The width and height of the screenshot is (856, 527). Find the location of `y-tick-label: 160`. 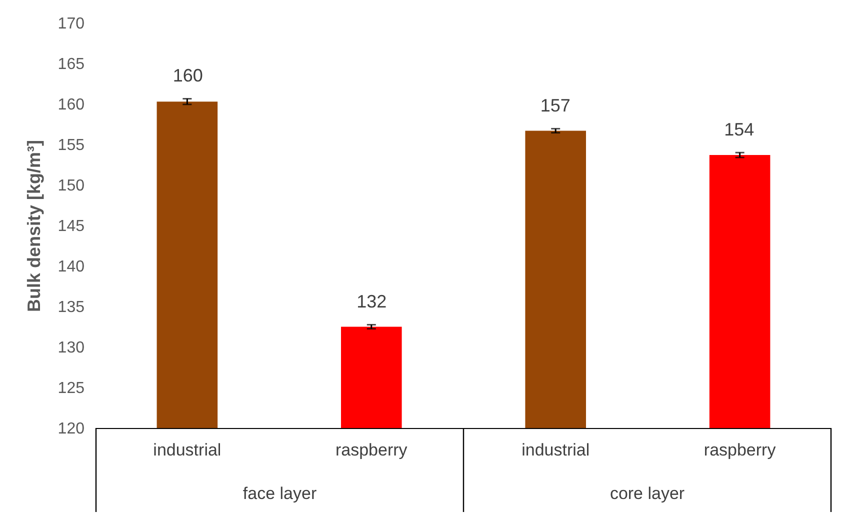

y-tick-label: 160 is located at coordinates (71, 105).